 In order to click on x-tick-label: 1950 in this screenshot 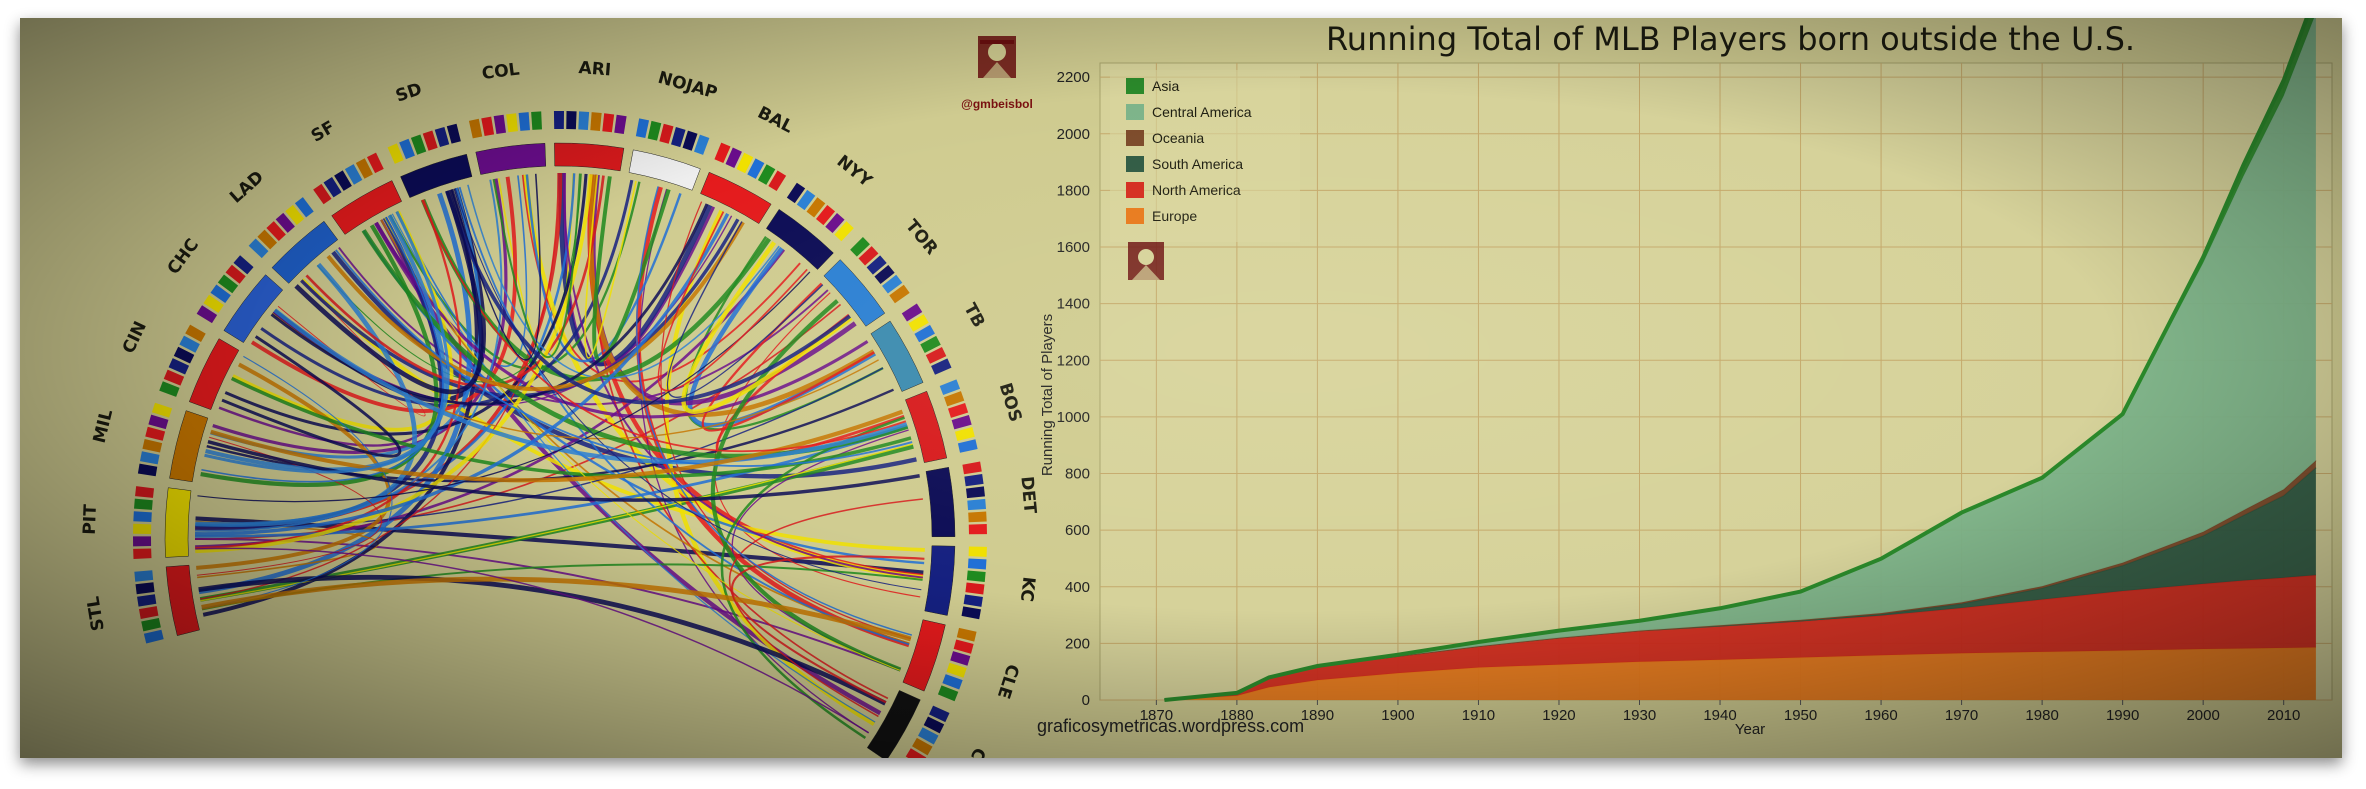, I will do `click(1800, 715)`.